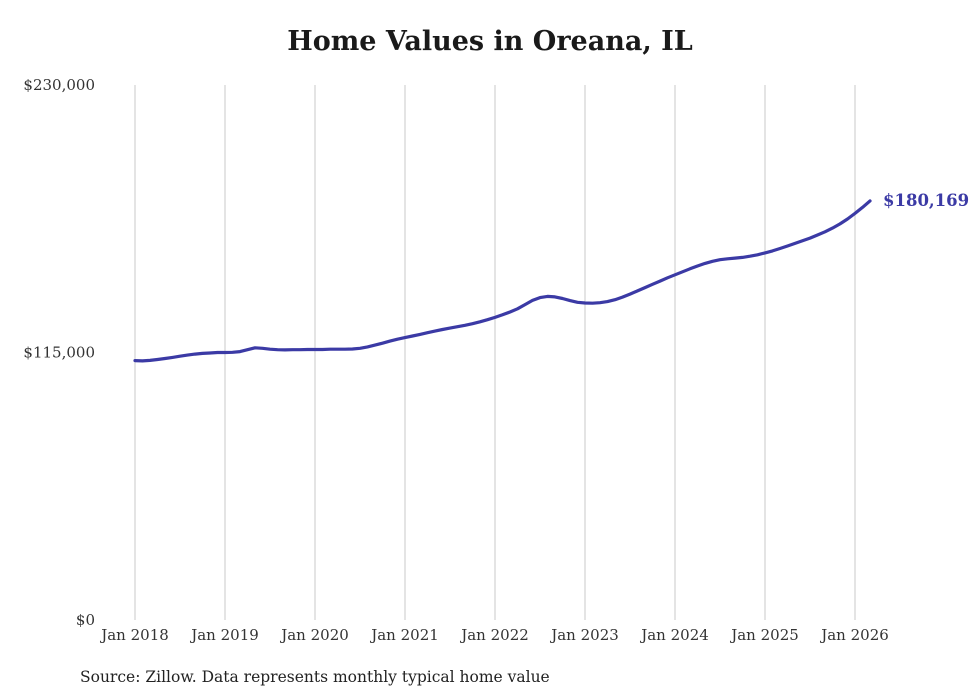  Describe the element at coordinates (224, 635) in the screenshot. I see `x-tick-label: Jan 2019` at that location.